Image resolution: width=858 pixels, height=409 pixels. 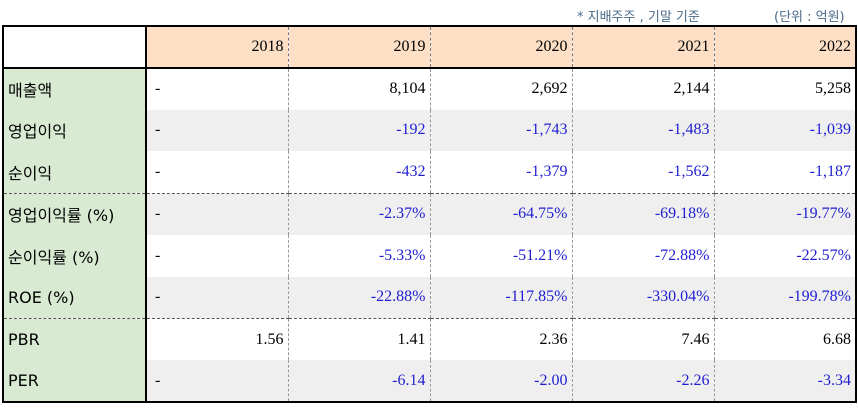 What do you see at coordinates (642, 298) in the screenshot?
I see `value-cell: -330.04%` at bounding box center [642, 298].